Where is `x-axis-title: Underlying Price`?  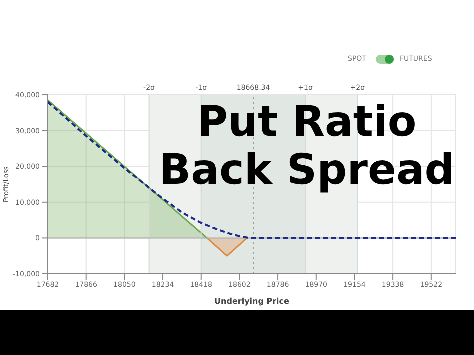
x-axis-title: Underlying Price is located at coordinates (252, 301).